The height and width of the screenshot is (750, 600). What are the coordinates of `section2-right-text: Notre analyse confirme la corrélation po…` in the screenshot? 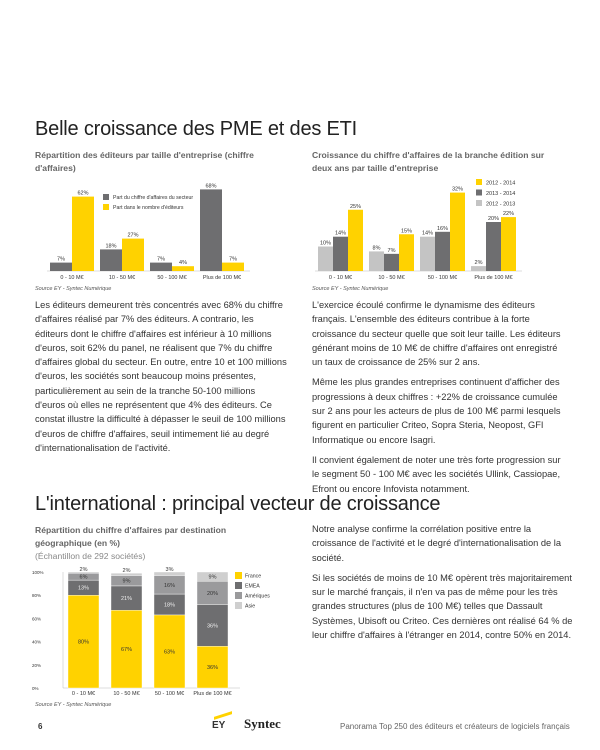 It's located at (443, 585).